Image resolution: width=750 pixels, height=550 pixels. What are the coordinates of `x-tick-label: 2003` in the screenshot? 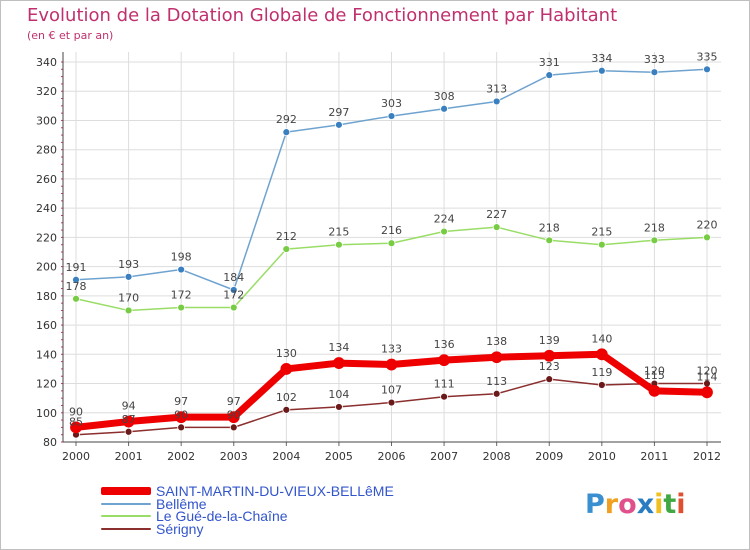 It's located at (234, 456).